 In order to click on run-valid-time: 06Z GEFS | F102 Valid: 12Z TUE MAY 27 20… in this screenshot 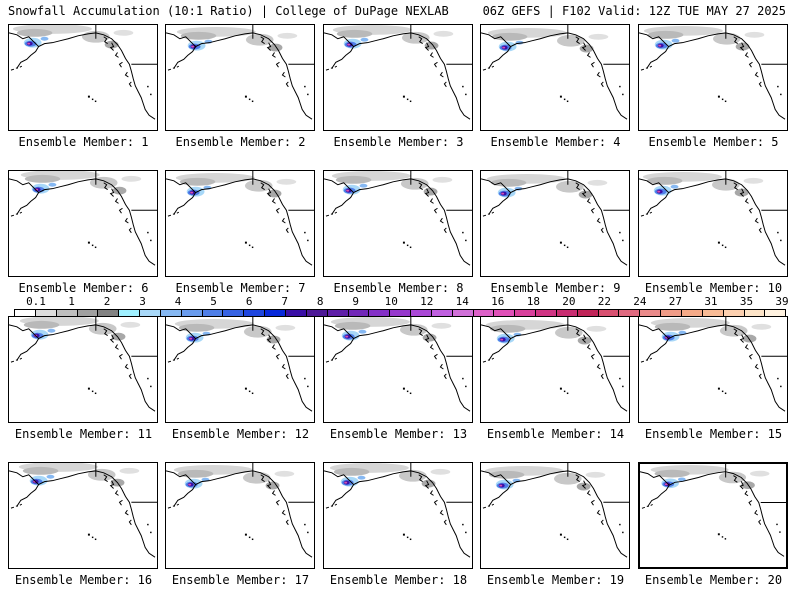, I will do `click(634, 11)`.